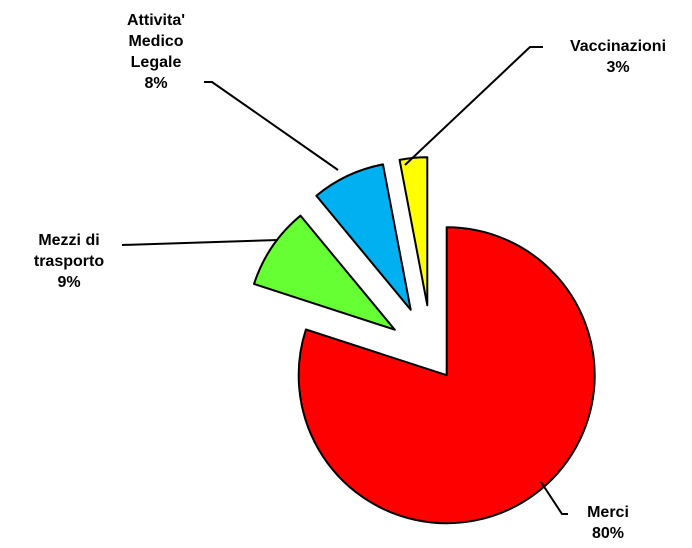  Describe the element at coordinates (69, 251) in the screenshot. I see `category-label: Mezzi di trasporto` at that location.